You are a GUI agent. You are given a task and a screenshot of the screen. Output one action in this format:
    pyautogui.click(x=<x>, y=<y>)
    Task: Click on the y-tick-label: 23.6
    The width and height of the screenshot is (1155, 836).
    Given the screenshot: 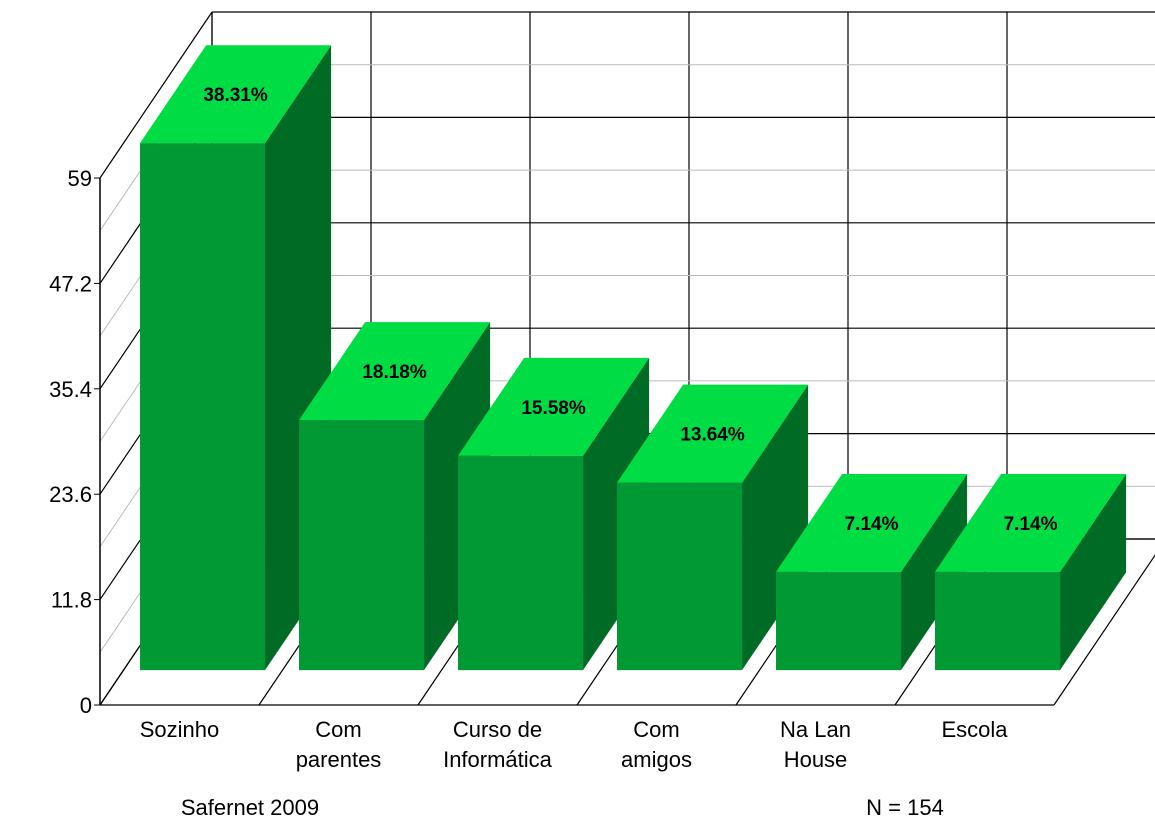 What is the action you would take?
    pyautogui.click(x=70, y=494)
    